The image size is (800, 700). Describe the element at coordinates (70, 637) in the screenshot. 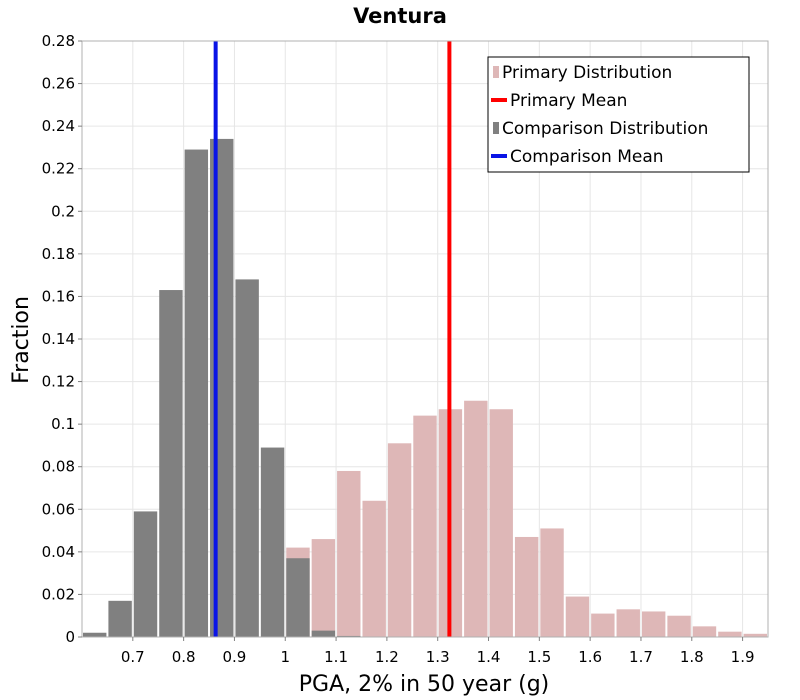

I see `y-tick-label: 0` at that location.